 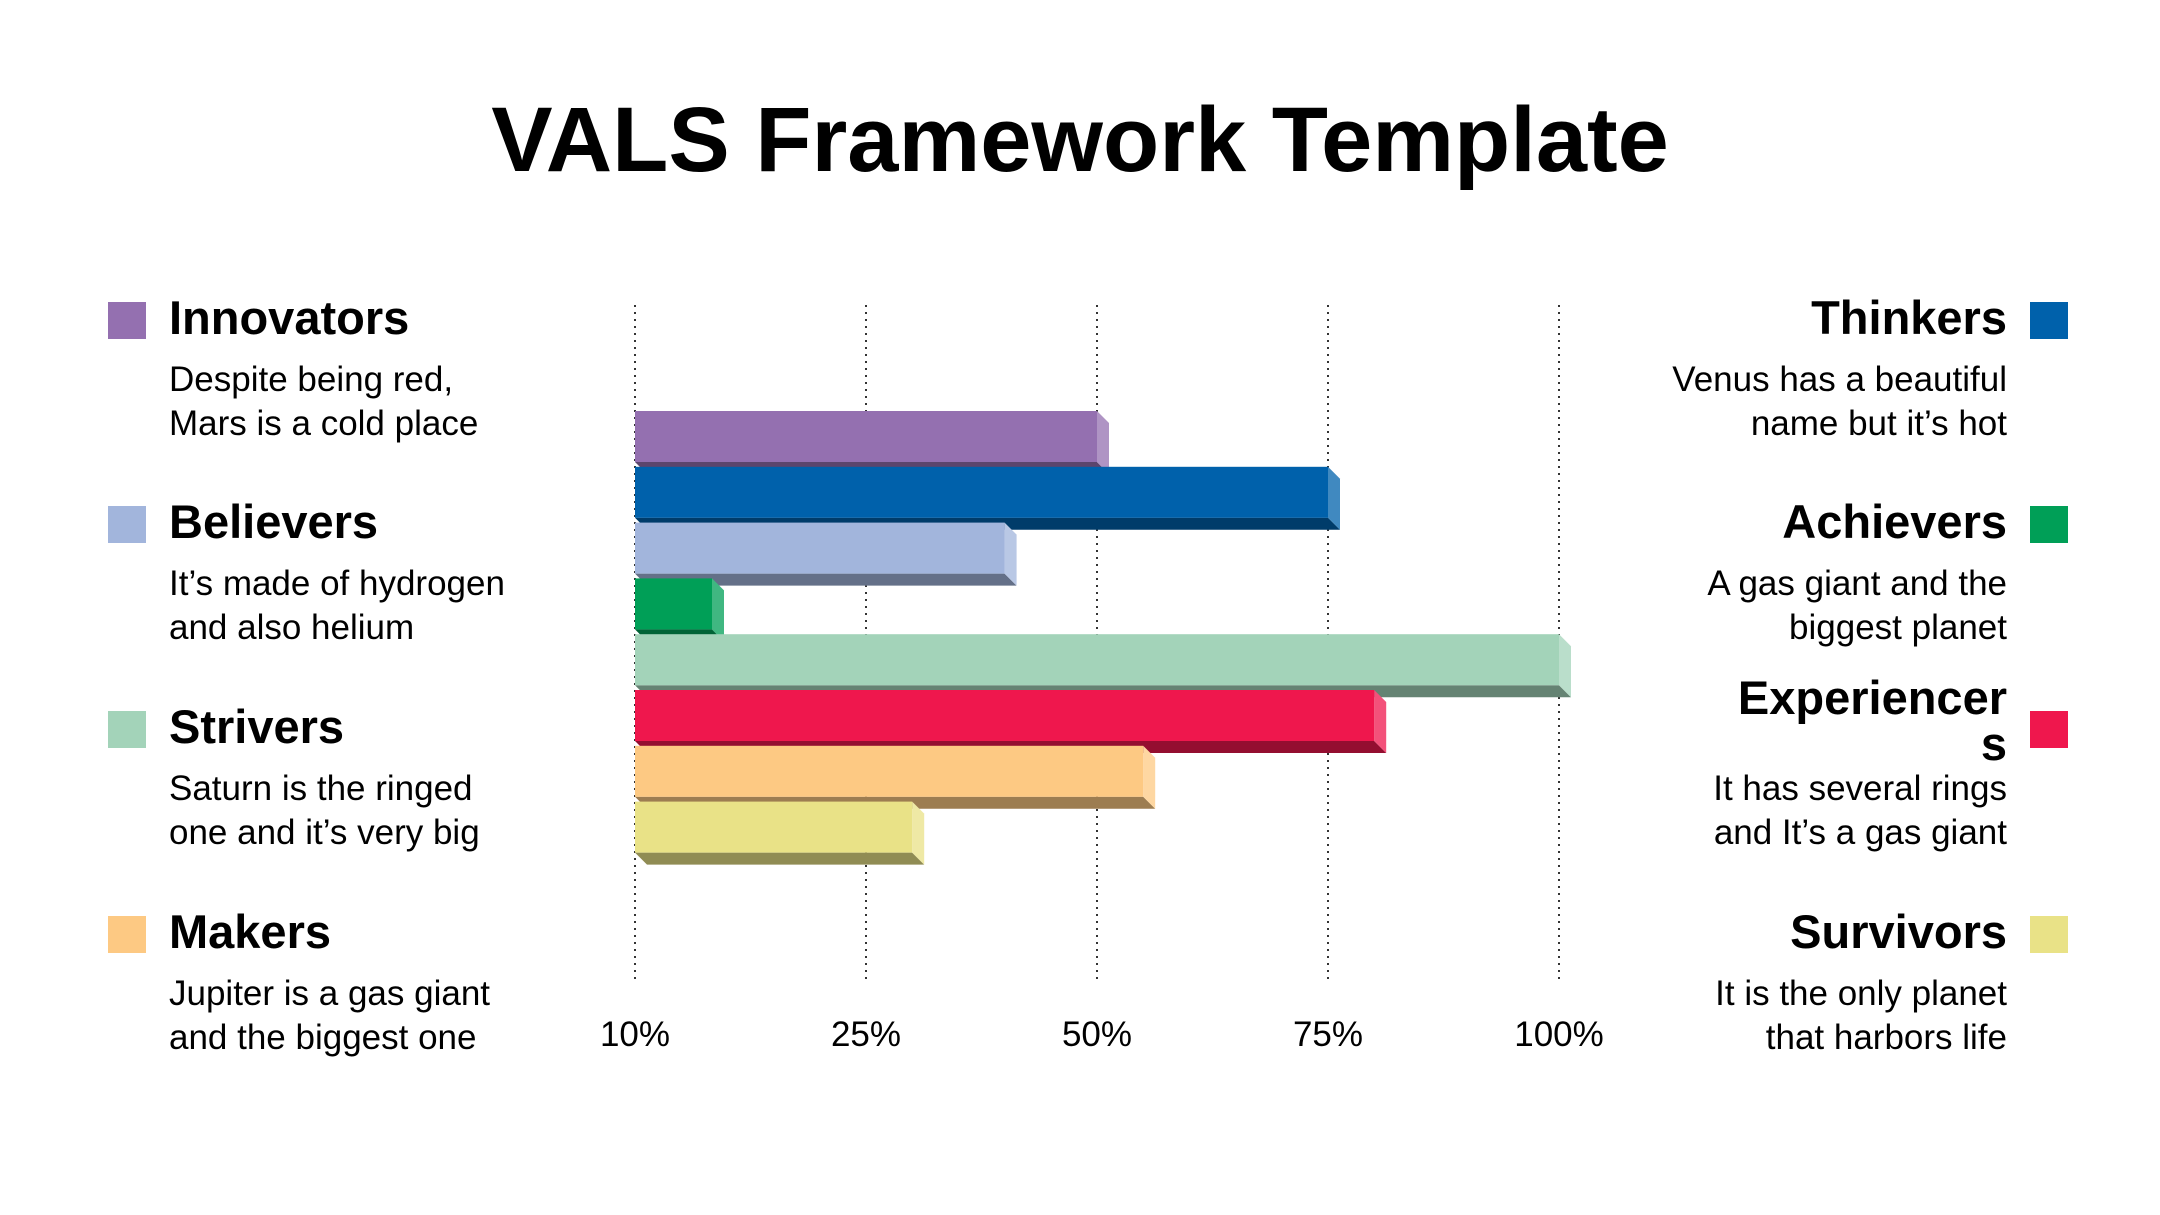 What do you see at coordinates (289, 317) in the screenshot?
I see `legend-name-innovators: Innovators` at bounding box center [289, 317].